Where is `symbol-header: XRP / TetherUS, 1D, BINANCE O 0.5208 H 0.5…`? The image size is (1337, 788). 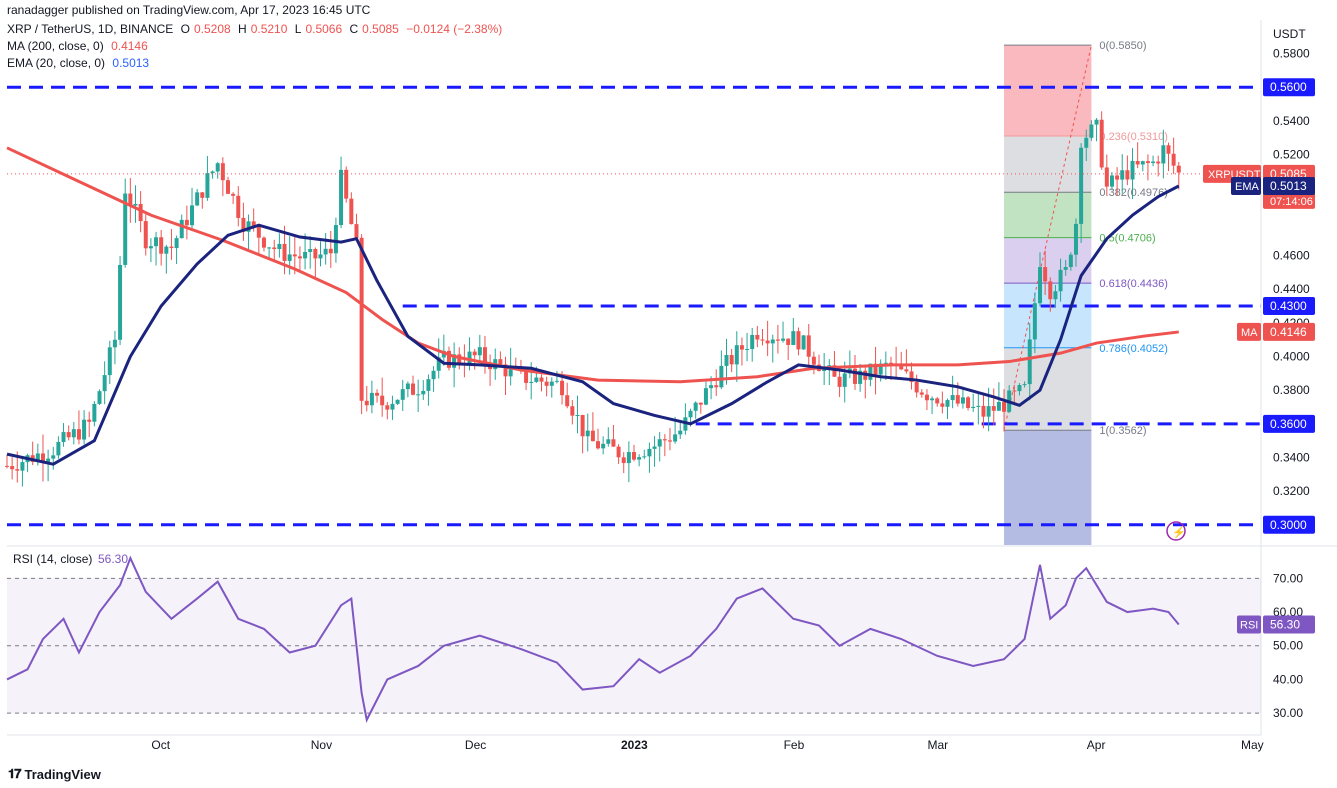 symbol-header: XRP / TetherUS, 1D, BINANCE O 0.5208 H 0.5… is located at coordinates (256, 29).